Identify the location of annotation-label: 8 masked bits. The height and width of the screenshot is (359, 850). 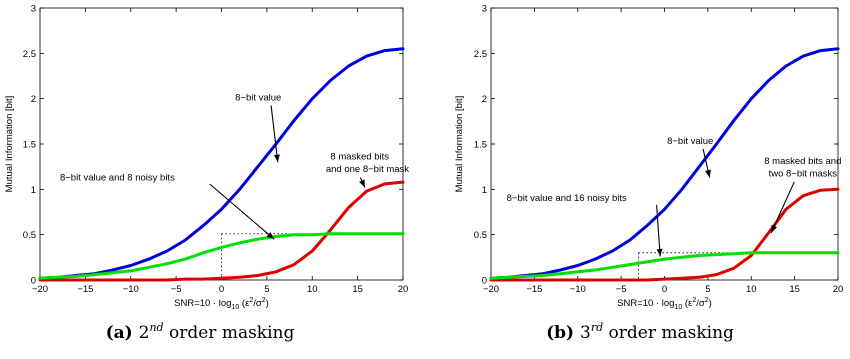
(359, 156).